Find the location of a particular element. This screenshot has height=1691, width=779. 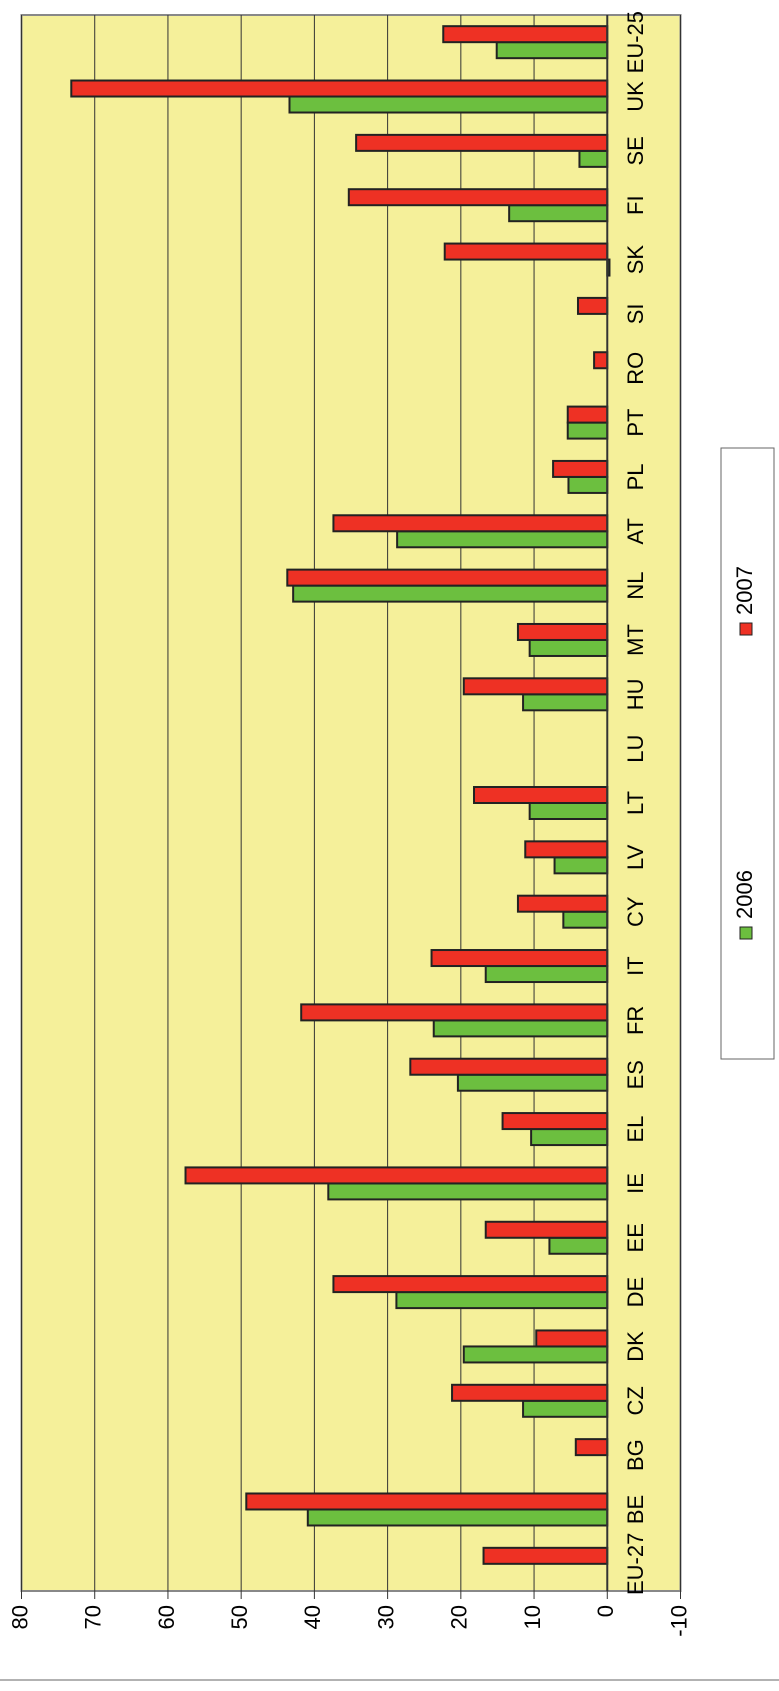

y-tick-label: 10 is located at coordinates (532, 1617).